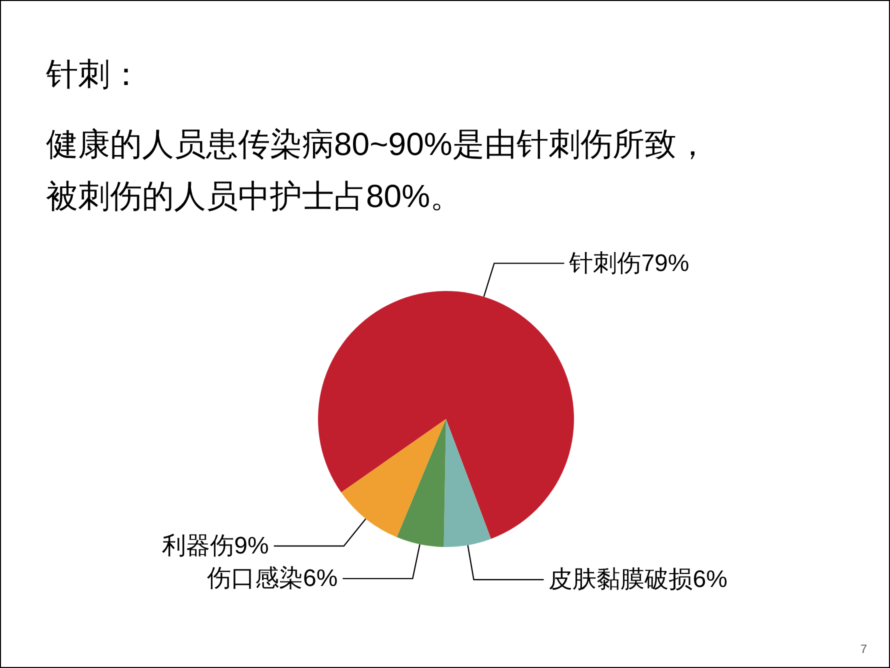  Describe the element at coordinates (377, 170) in the screenshot. I see `chart-subtitle: 健康的人员患传染病80~90%是由针刺伤所致，被刺伤的人员中护士占80%。` at that location.